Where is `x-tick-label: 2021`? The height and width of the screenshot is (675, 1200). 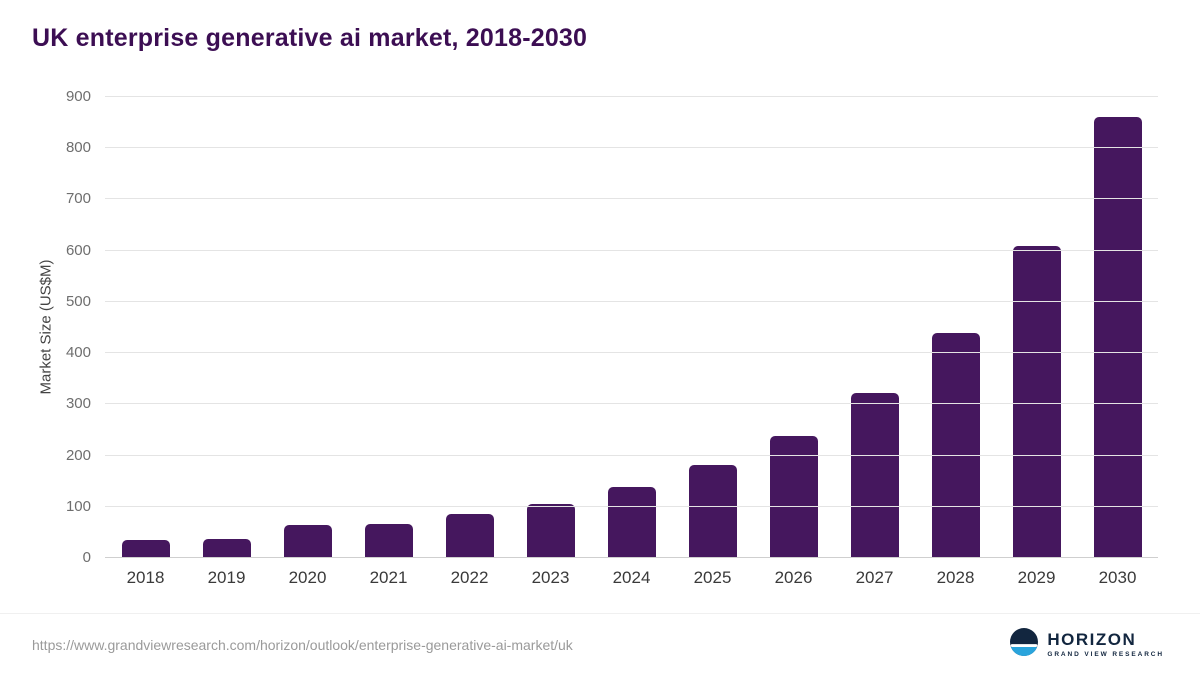 x-tick-label: 2021 is located at coordinates (388, 577).